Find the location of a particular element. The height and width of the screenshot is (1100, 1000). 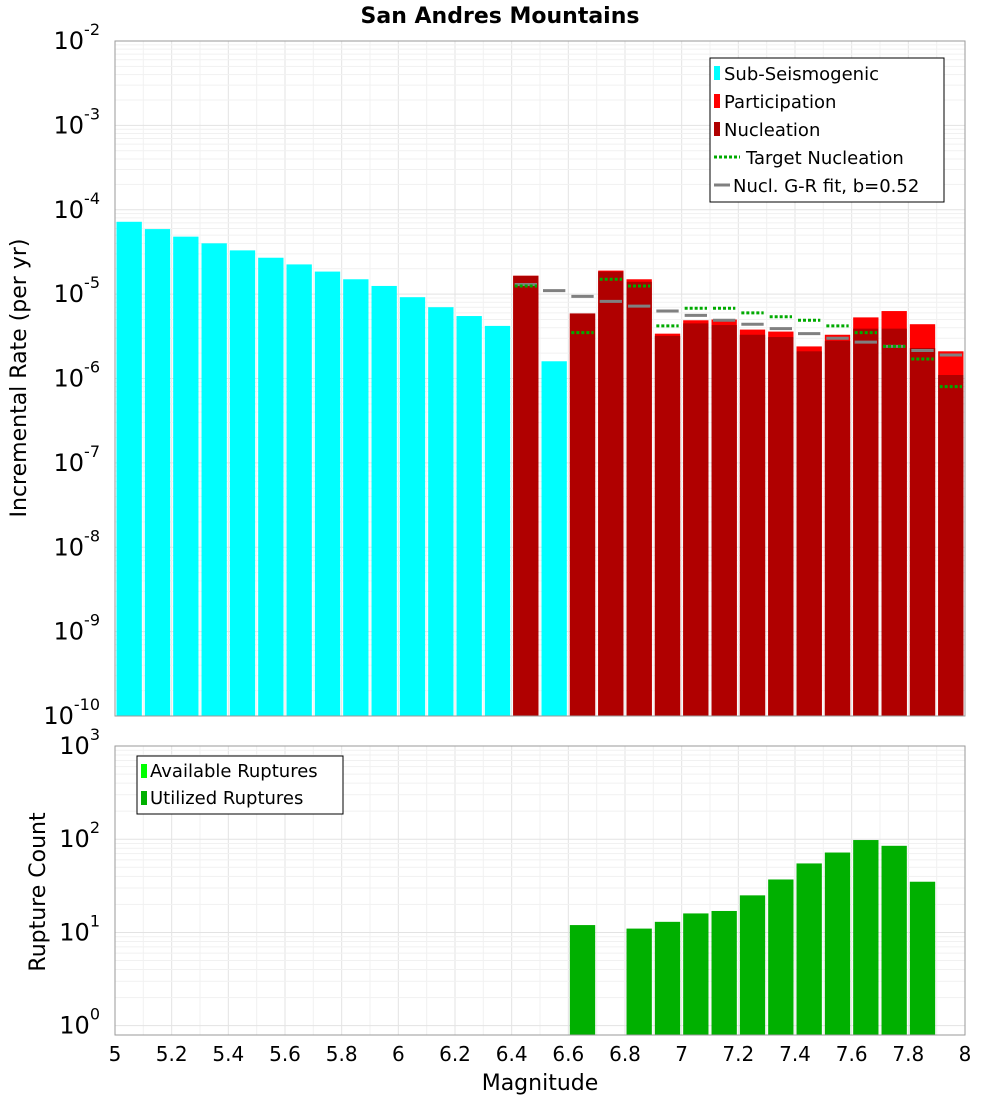

legend-label-nucleation: Nucleation is located at coordinates (772, 130).